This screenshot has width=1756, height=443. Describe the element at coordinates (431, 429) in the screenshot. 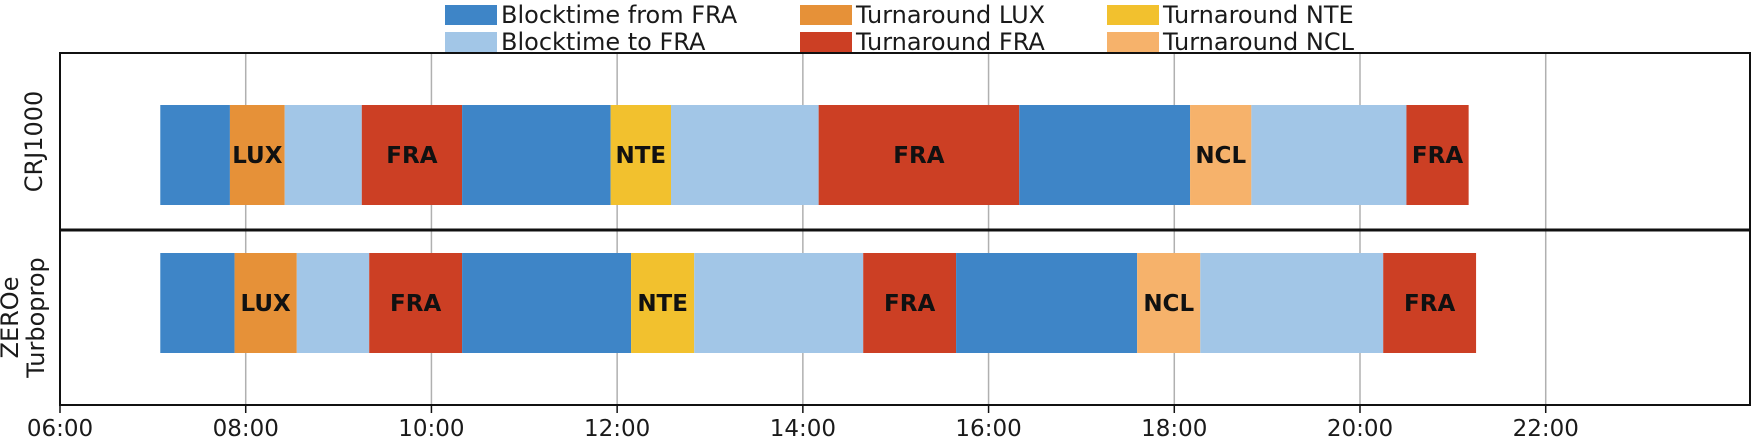

I see `x-tick-label: 10:00` at that location.